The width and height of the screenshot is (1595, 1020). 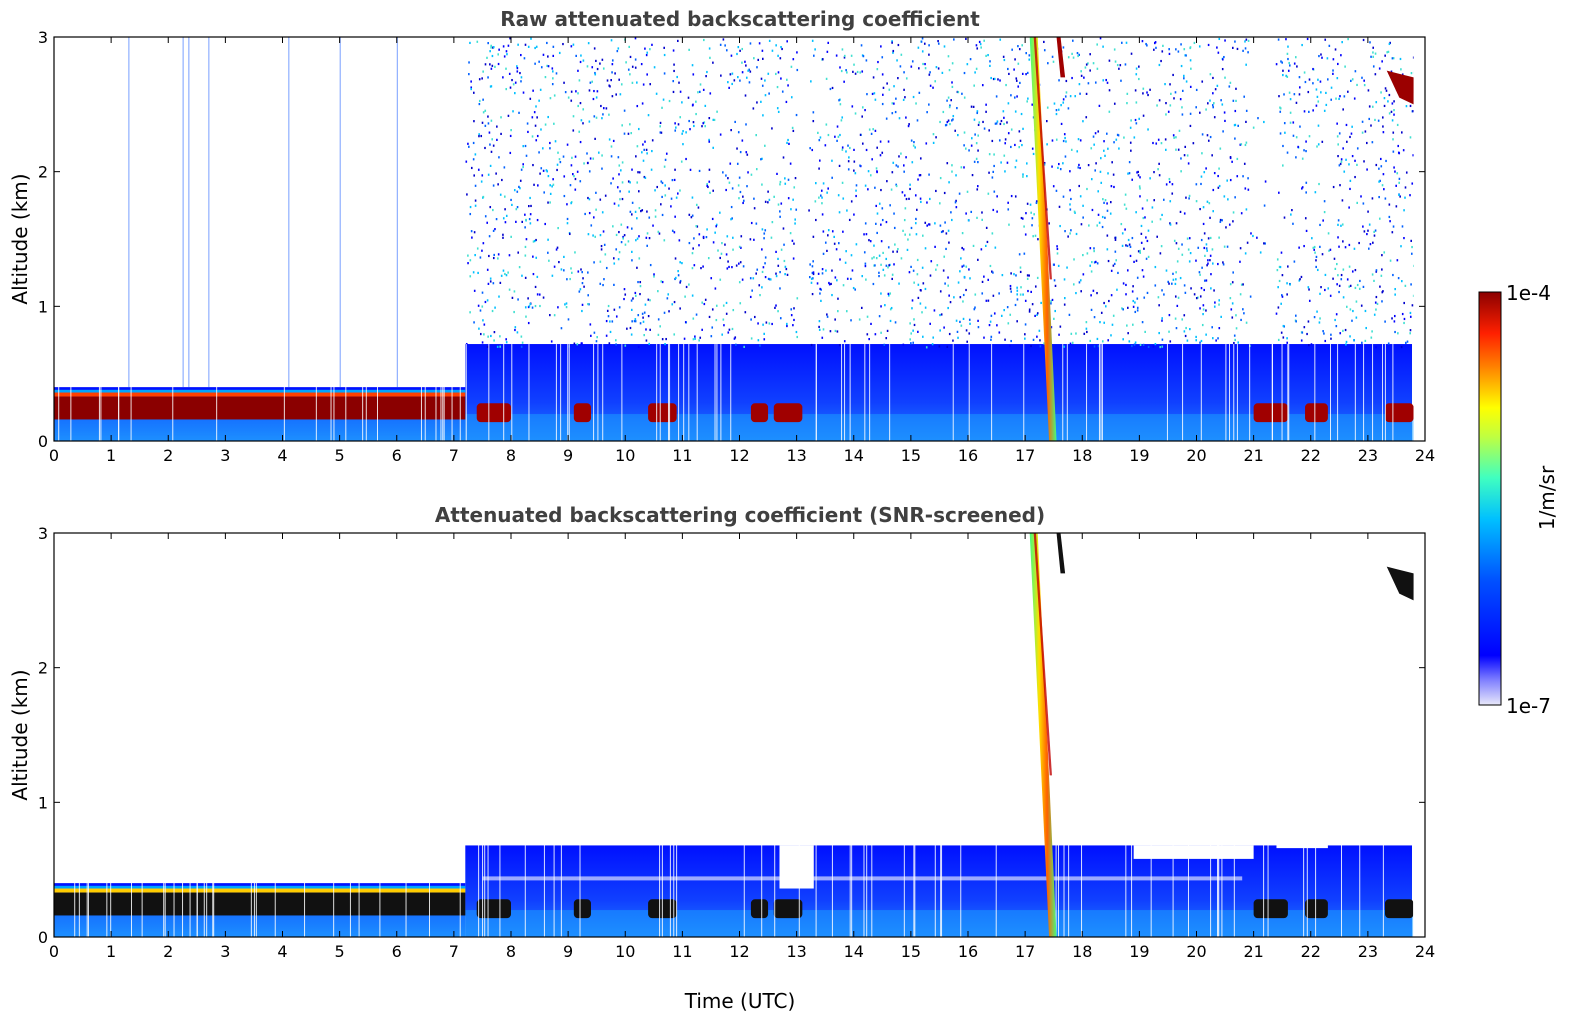 I want to click on y-axis-label-snr: Altitude (km), so click(x=20, y=734).